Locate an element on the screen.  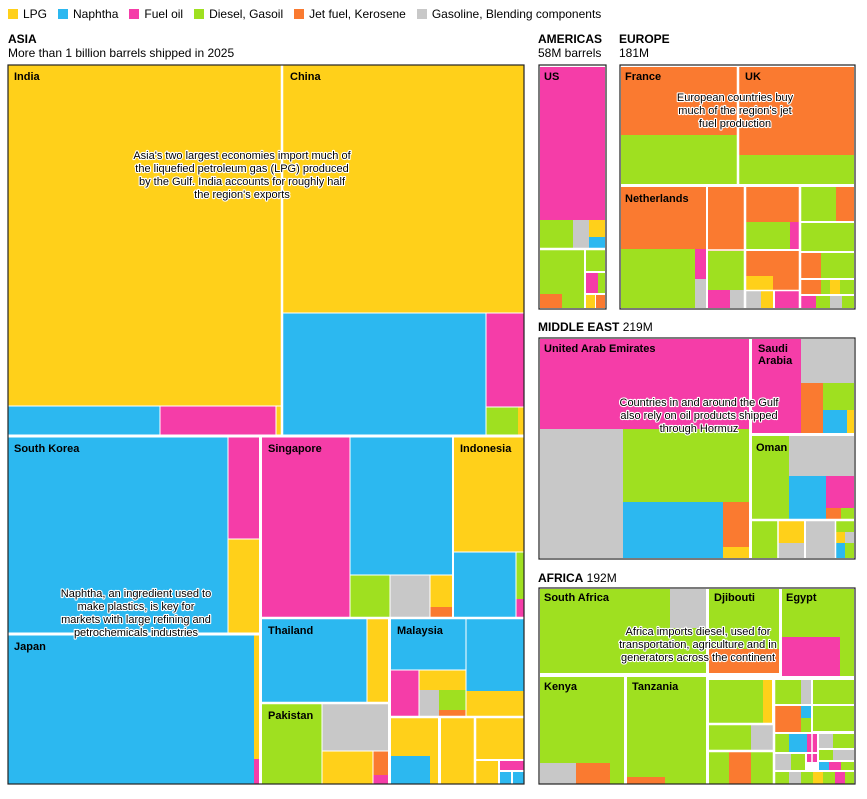
middle-east-heading: MIDDLE EAST 219M is located at coordinates (595, 327).